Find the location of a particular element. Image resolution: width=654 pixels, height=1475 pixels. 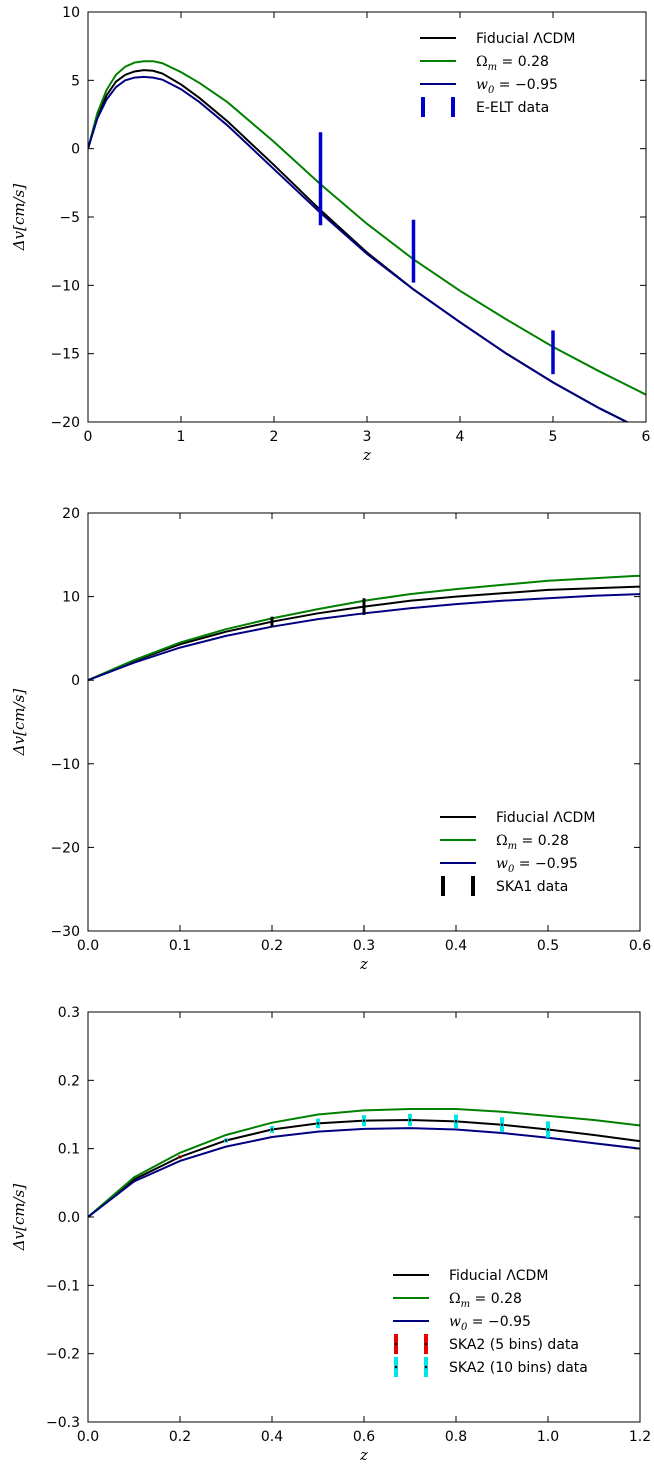

x-tick-label-6: 1.2 is located at coordinates (640, 1437).